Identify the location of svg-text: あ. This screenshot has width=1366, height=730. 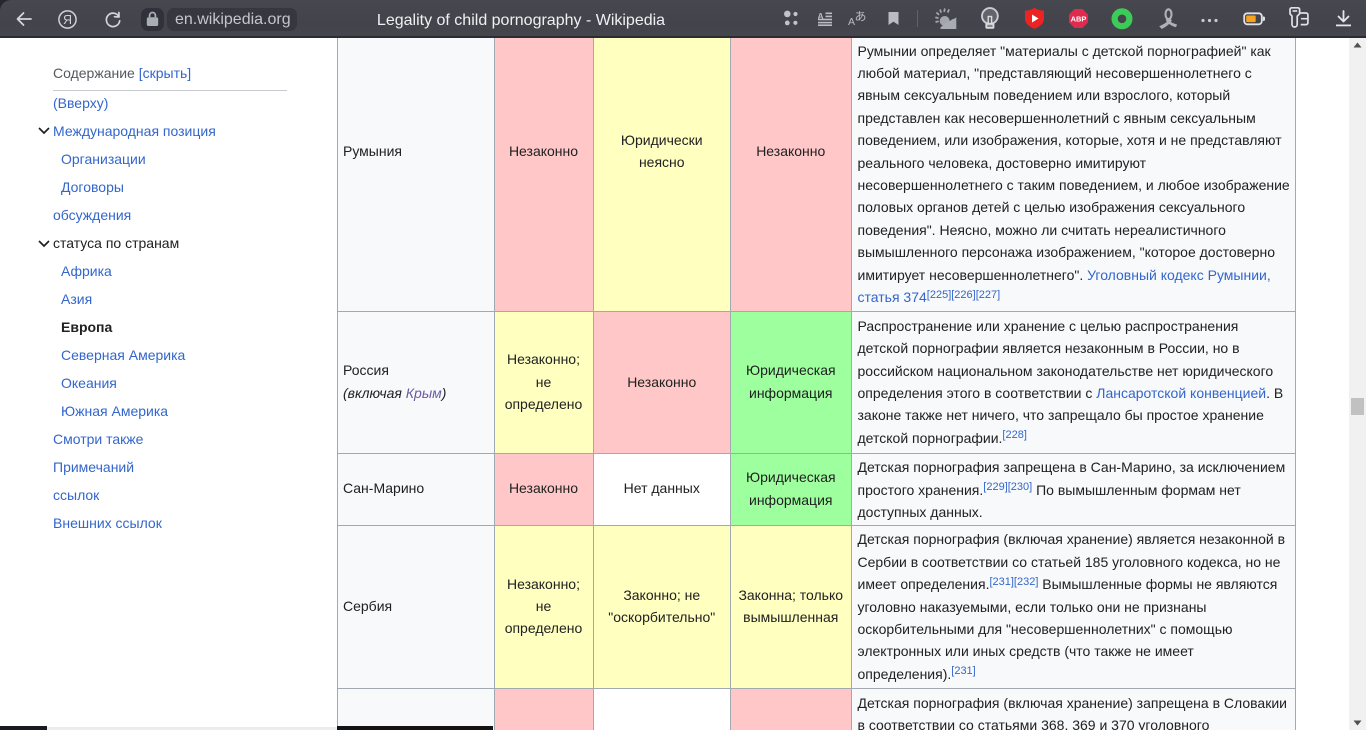
(861, 17).